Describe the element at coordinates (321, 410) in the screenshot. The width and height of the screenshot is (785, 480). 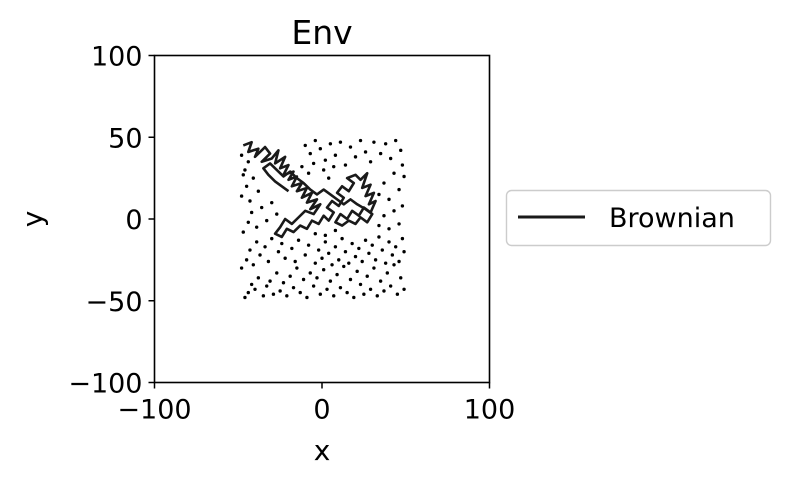
I see `x-tick-label-1: 0` at that location.